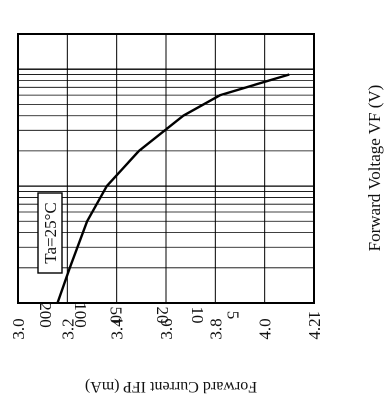  I want to click on temperature-annotation: Ta=25°C, so click(50, 233).